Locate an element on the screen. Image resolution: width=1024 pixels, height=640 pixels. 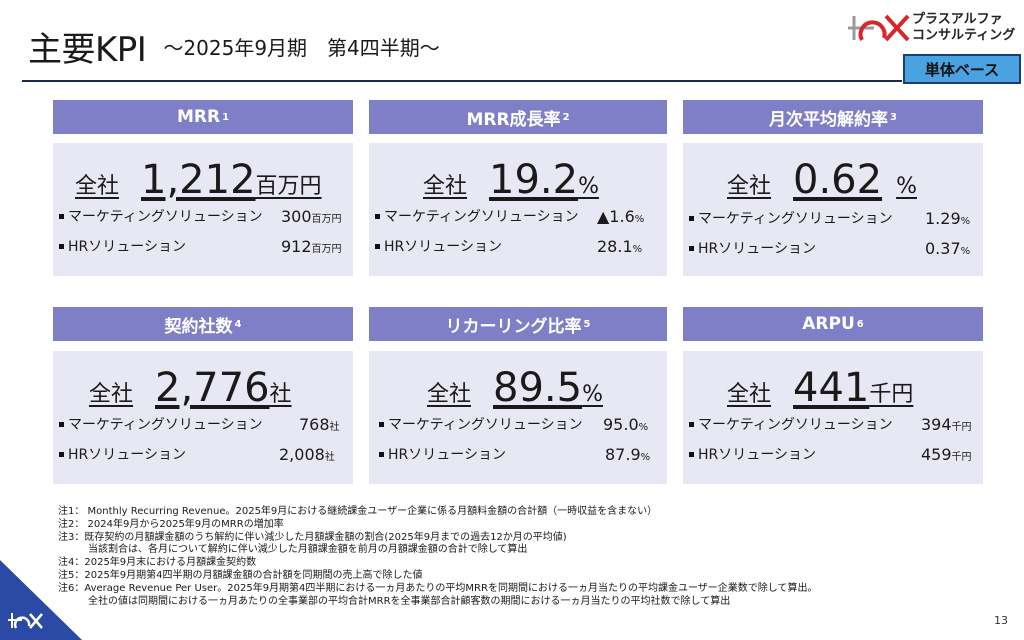
title-subtitle: ～2025年9月期 第4四半期～ is located at coordinates (301, 48).